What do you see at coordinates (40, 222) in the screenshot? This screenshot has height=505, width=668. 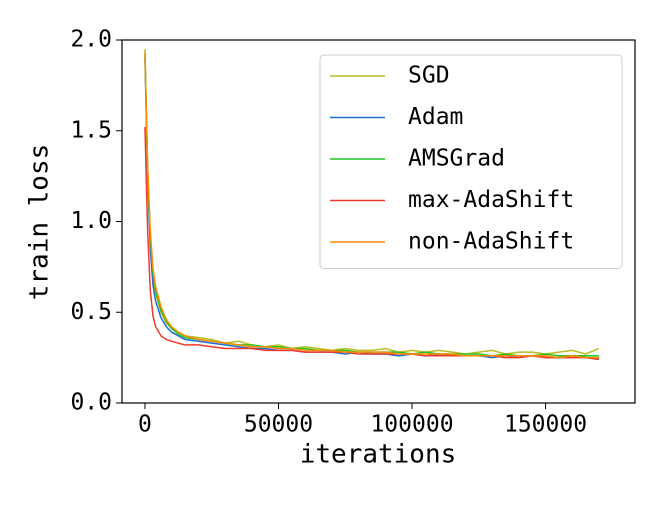 I see `y-axis-label: train loss` at bounding box center [40, 222].